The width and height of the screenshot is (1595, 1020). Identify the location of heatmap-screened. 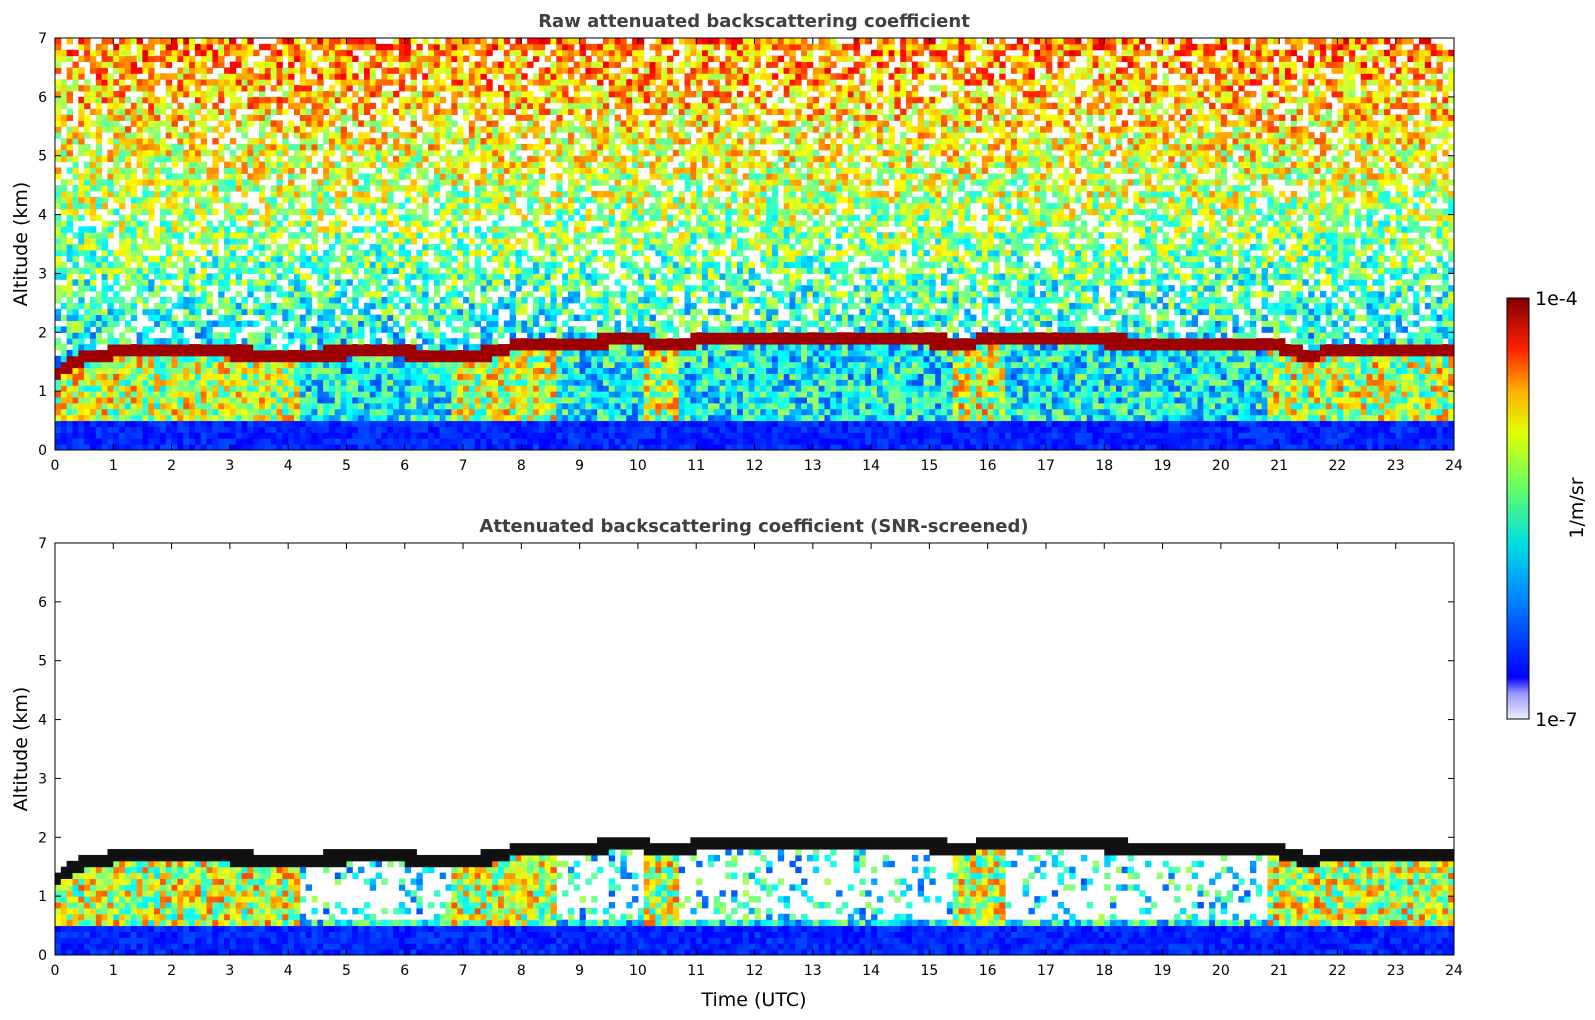
(754, 896).